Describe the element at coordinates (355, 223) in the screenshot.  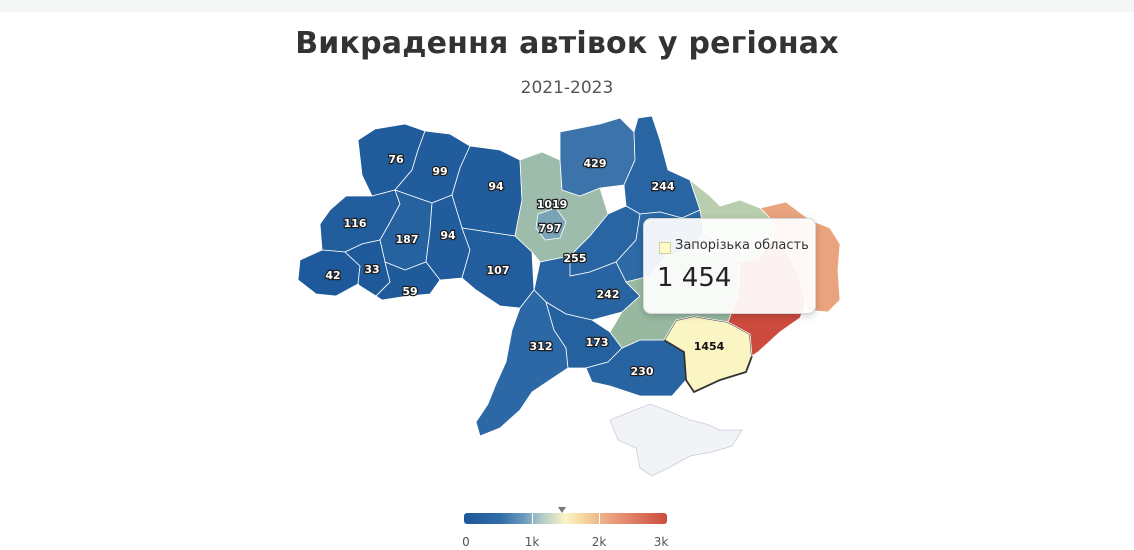
I see `region-value-lviv: 116` at that location.